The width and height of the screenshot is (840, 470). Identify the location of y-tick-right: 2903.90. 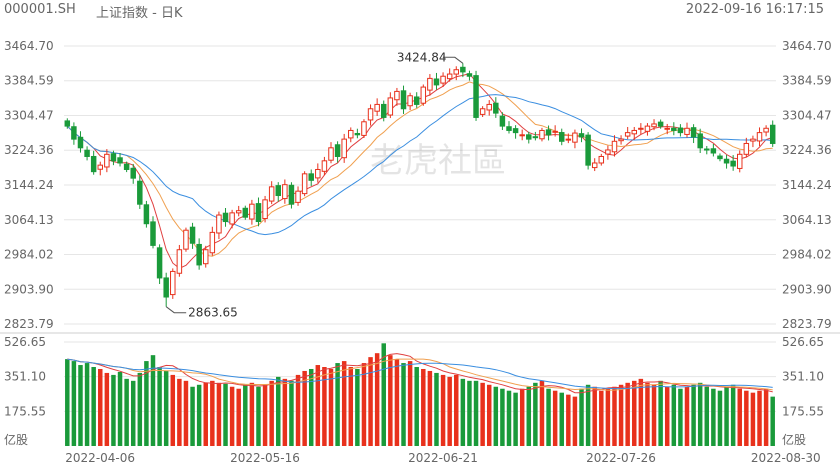
(807, 289).